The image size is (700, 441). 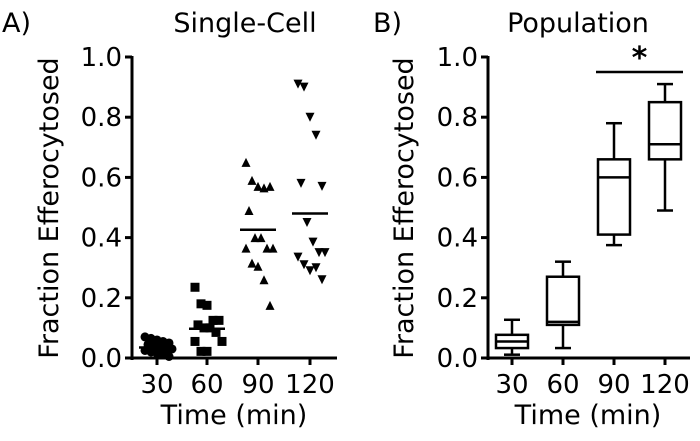 I want to click on panel-b-label: B), so click(x=387, y=23).